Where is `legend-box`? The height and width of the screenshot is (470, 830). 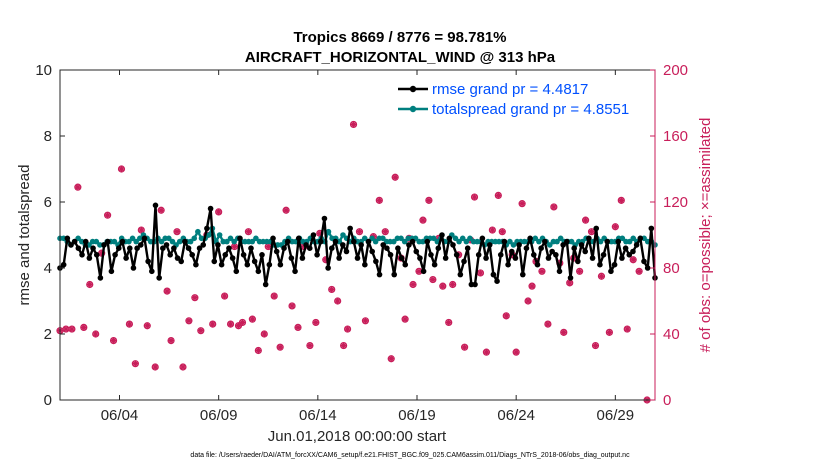 legend-box is located at coordinates (520, 100).